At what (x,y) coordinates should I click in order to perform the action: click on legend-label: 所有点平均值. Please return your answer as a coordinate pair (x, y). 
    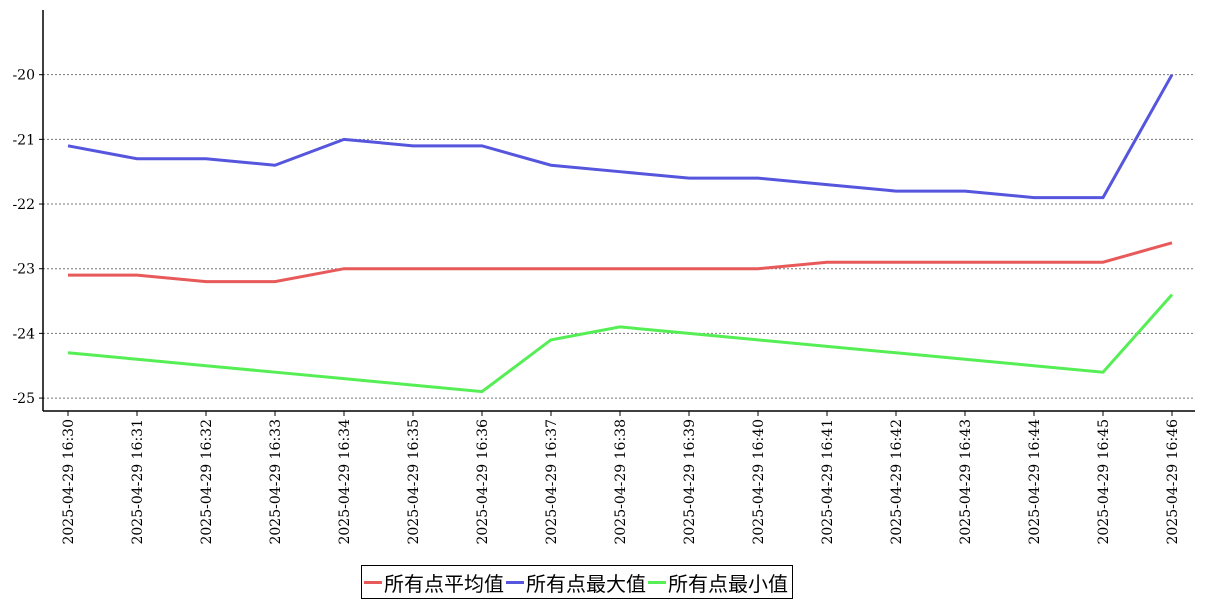
    Looking at the image, I should click on (444, 583).